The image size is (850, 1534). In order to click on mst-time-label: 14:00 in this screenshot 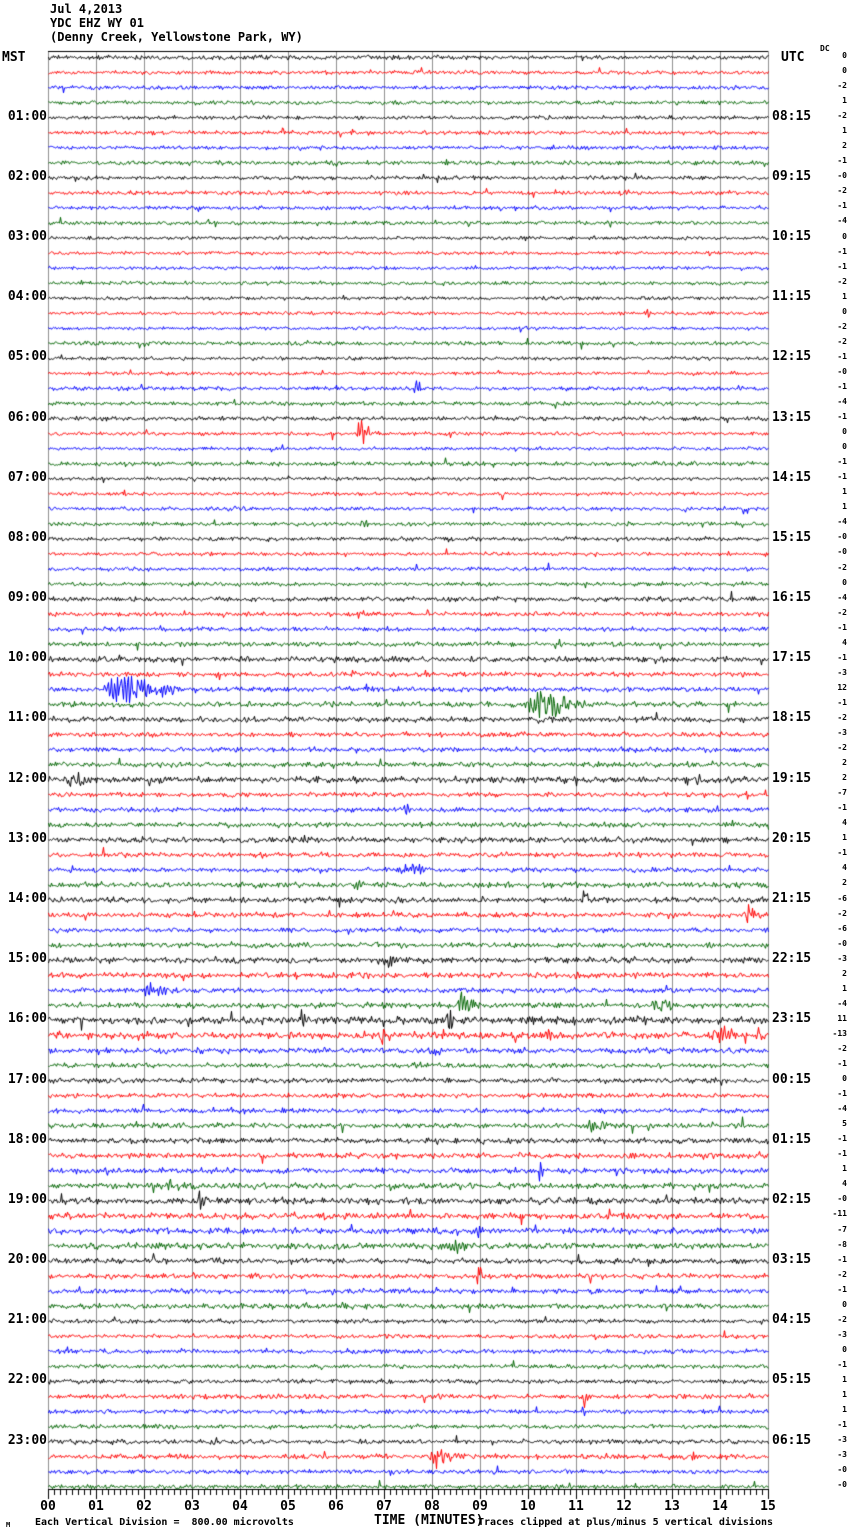, I will do `click(27, 899)`.